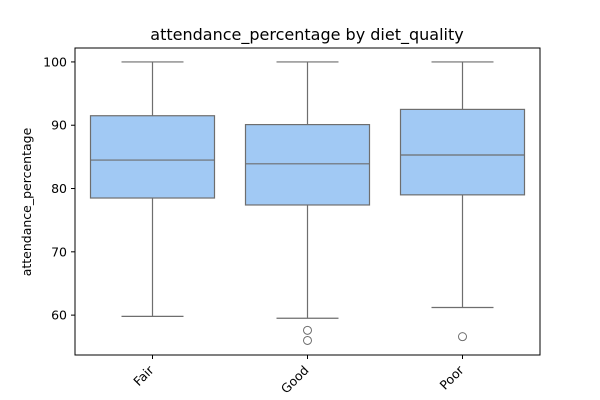  Describe the element at coordinates (295, 380) in the screenshot. I see `x-tick-label: Good` at that location.